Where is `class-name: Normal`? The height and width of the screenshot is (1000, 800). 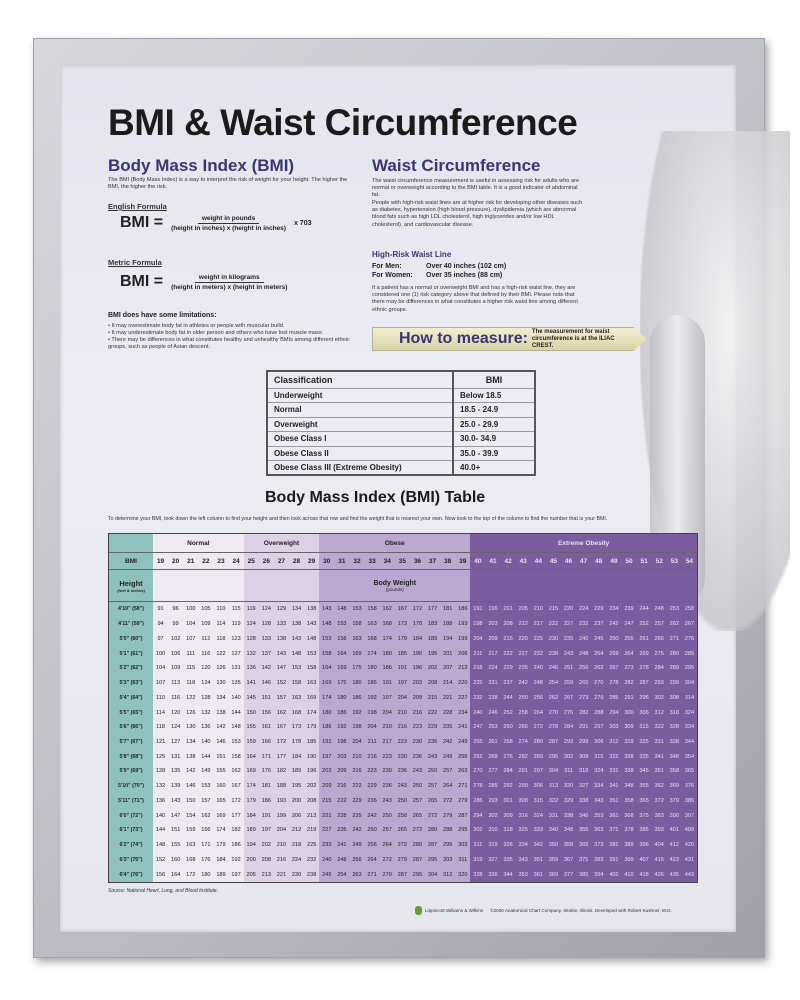 class-name: Normal is located at coordinates (360, 410).